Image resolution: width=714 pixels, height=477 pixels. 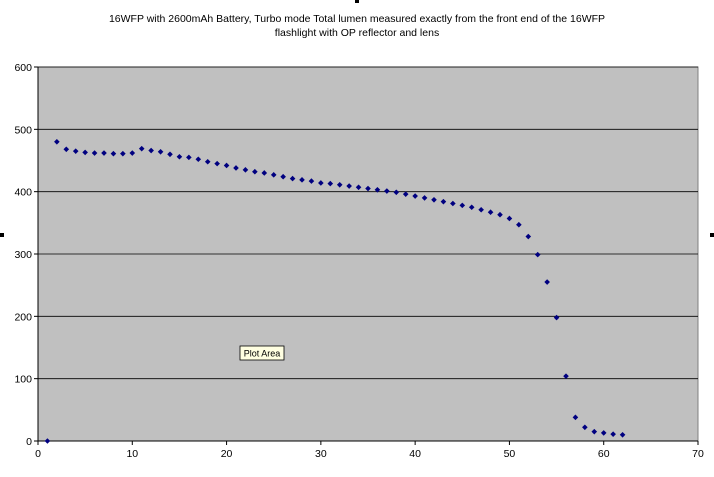 I want to click on chart-title-line-2: flashlight with OP reflector and lens, so click(x=357, y=33).